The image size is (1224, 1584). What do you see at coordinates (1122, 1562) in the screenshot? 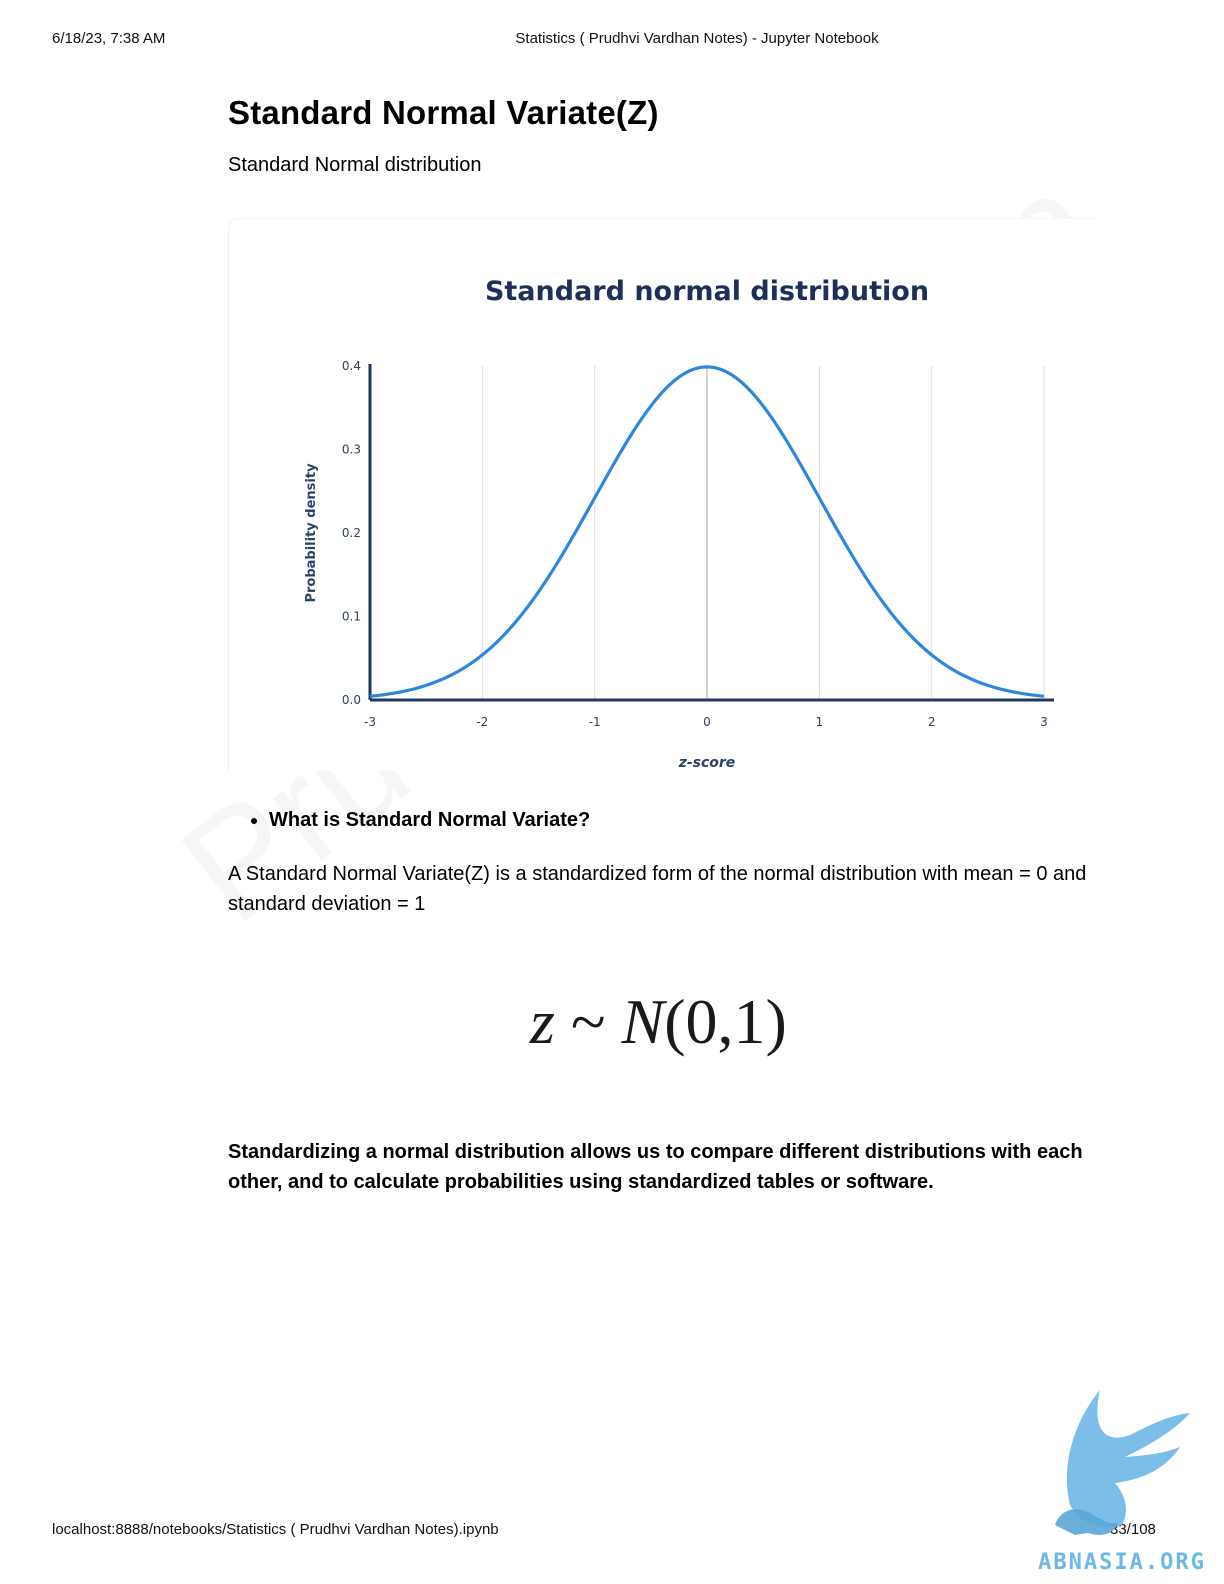
I see `logo-text: ABNASIA.ORG` at bounding box center [1122, 1562].